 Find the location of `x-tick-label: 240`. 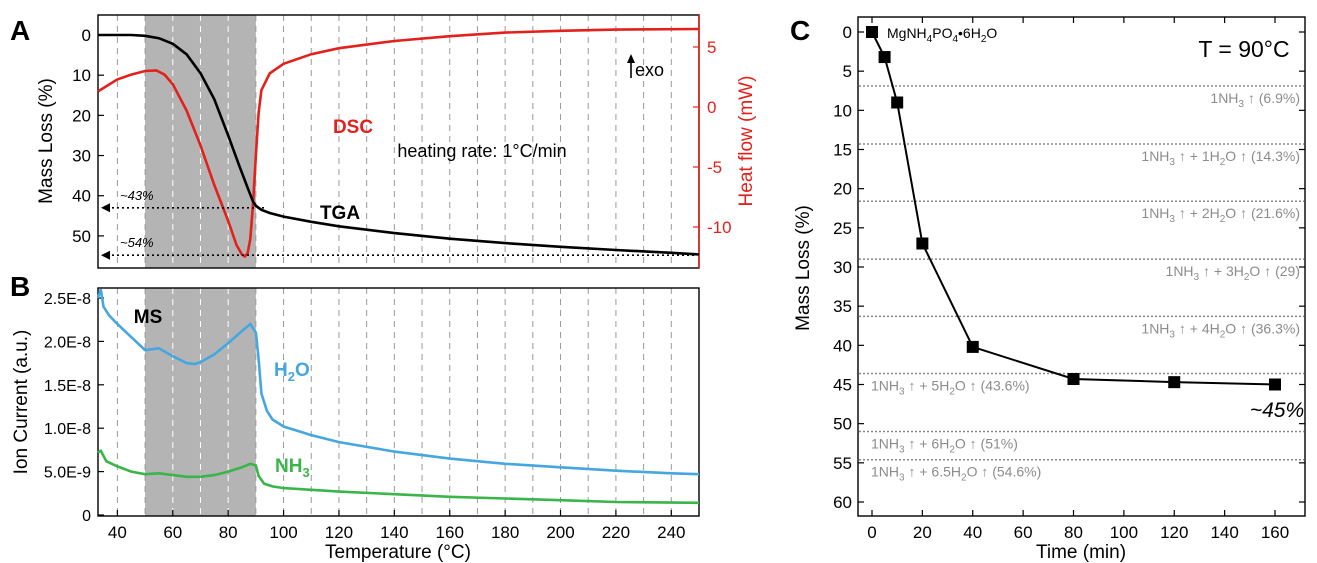

x-tick-label: 240 is located at coordinates (671, 532).